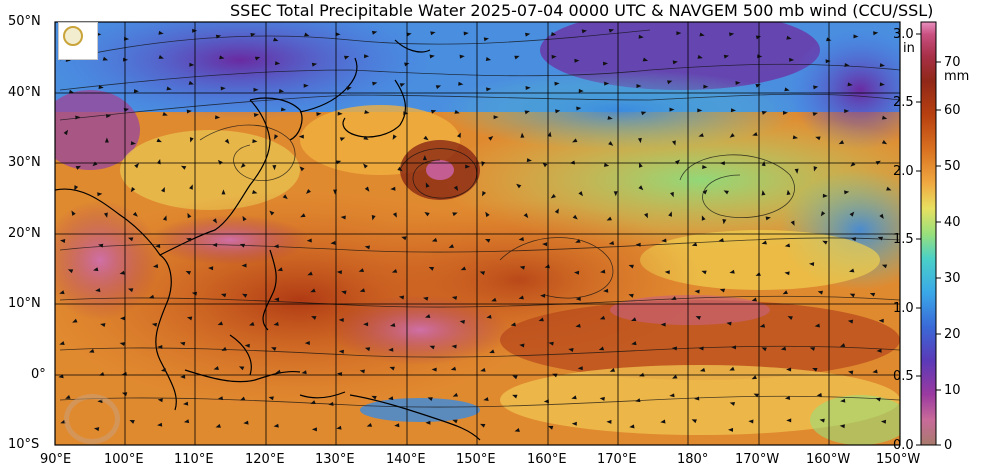 The width and height of the screenshot is (1000, 470). Describe the element at coordinates (928, 233) in the screenshot. I see `colorbar` at that location.